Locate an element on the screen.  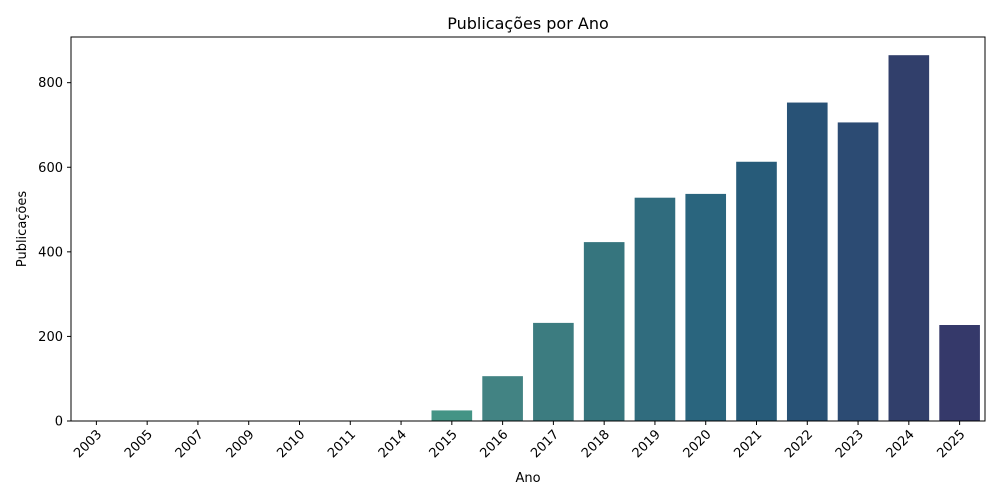
bar-2021 is located at coordinates (756, 291).